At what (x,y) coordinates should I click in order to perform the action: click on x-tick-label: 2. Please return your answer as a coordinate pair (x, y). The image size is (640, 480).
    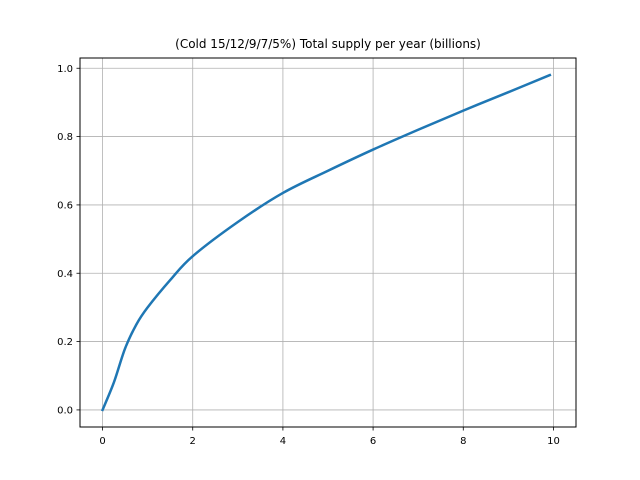
    Looking at the image, I should click on (193, 441).